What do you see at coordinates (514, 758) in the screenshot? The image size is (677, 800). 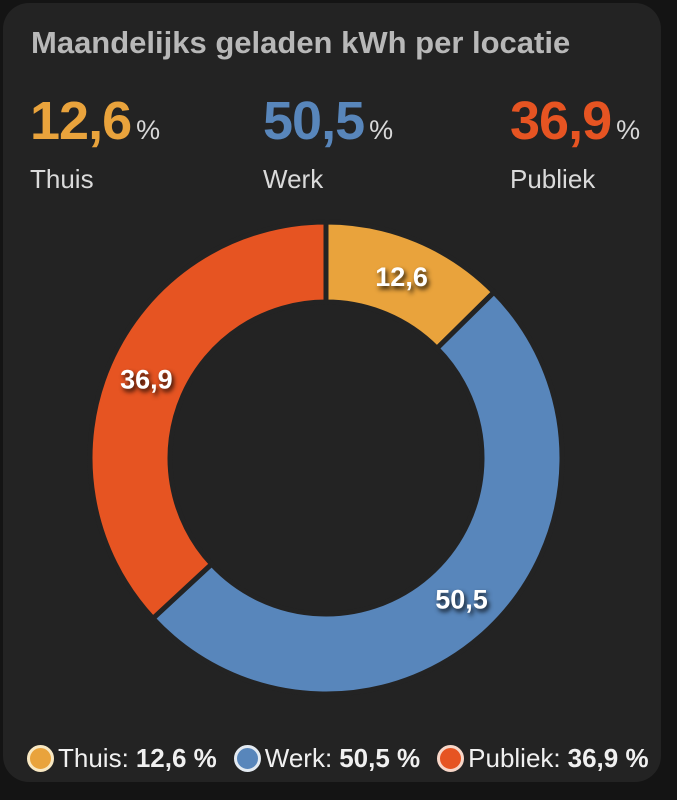 I see `legend-label: Publiek:` at bounding box center [514, 758].